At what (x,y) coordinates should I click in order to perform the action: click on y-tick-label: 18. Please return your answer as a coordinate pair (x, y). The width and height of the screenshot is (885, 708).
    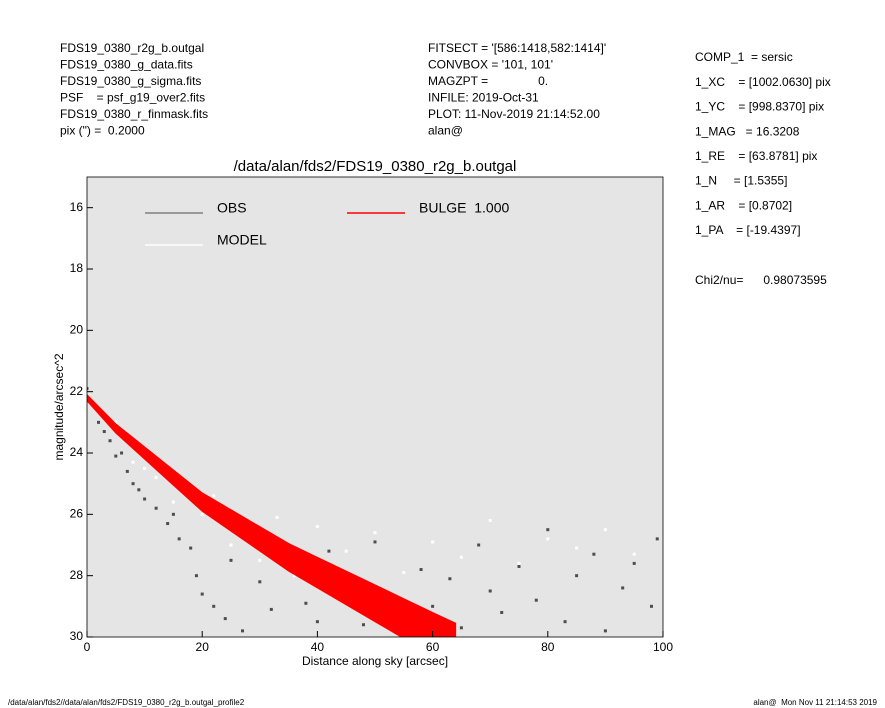
    Looking at the image, I should click on (77, 268).